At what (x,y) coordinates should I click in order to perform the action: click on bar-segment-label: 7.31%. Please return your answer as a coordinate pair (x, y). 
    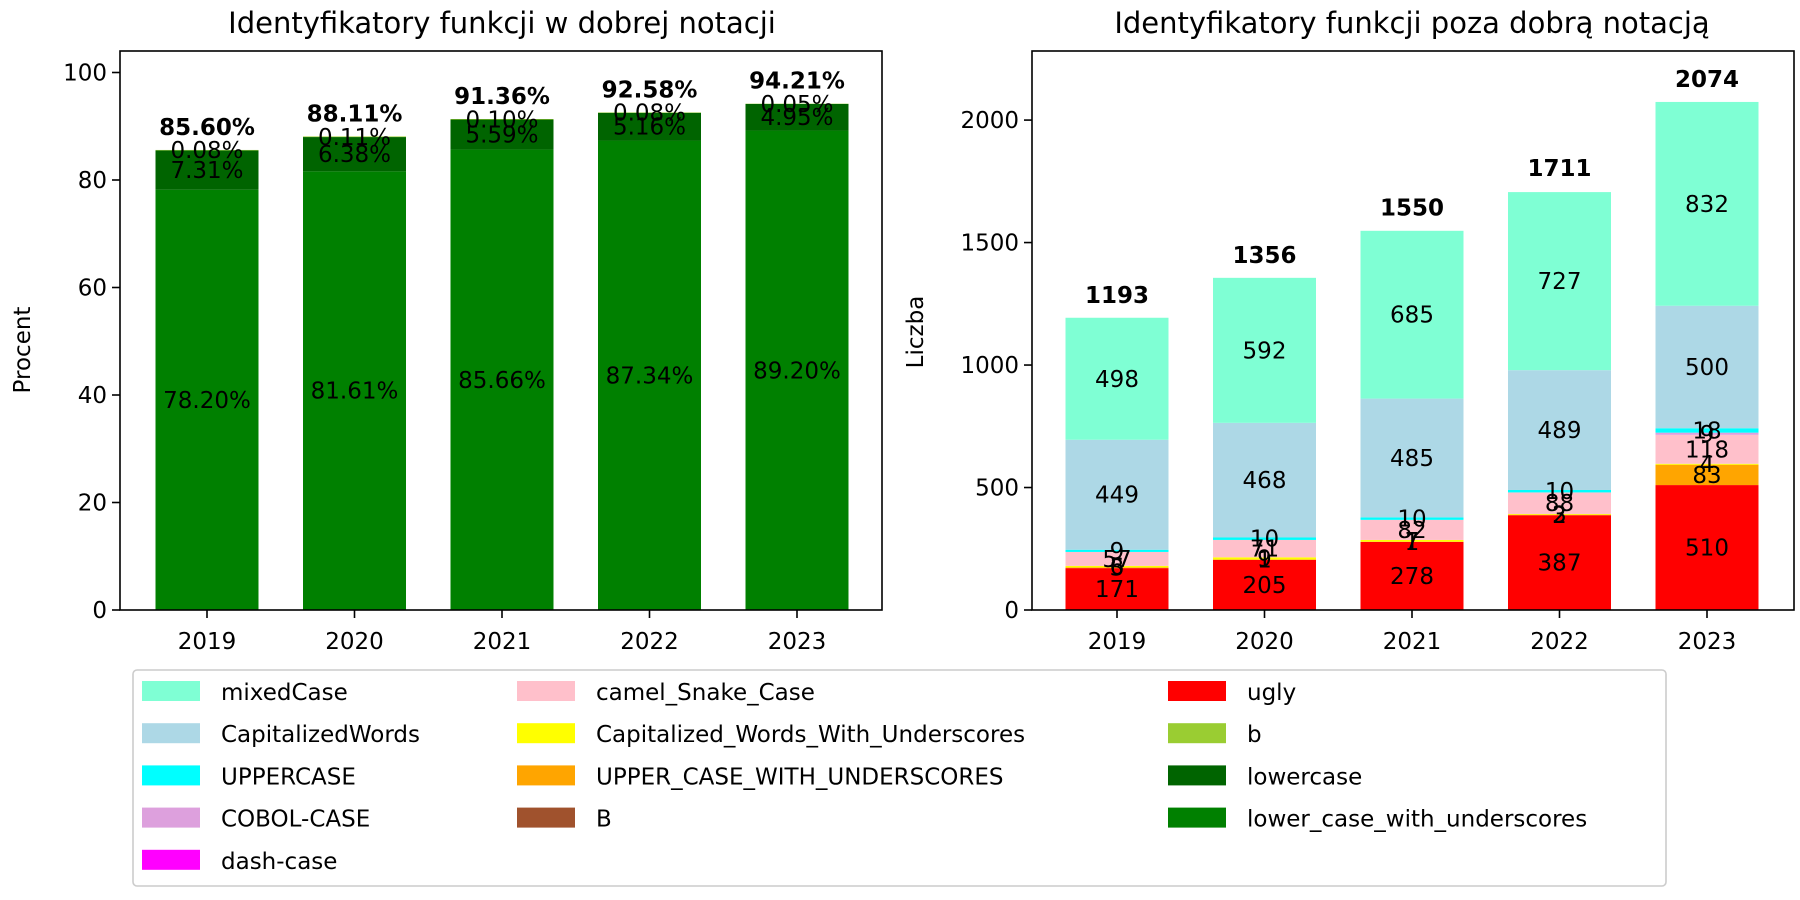
    Looking at the image, I should click on (206, 171).